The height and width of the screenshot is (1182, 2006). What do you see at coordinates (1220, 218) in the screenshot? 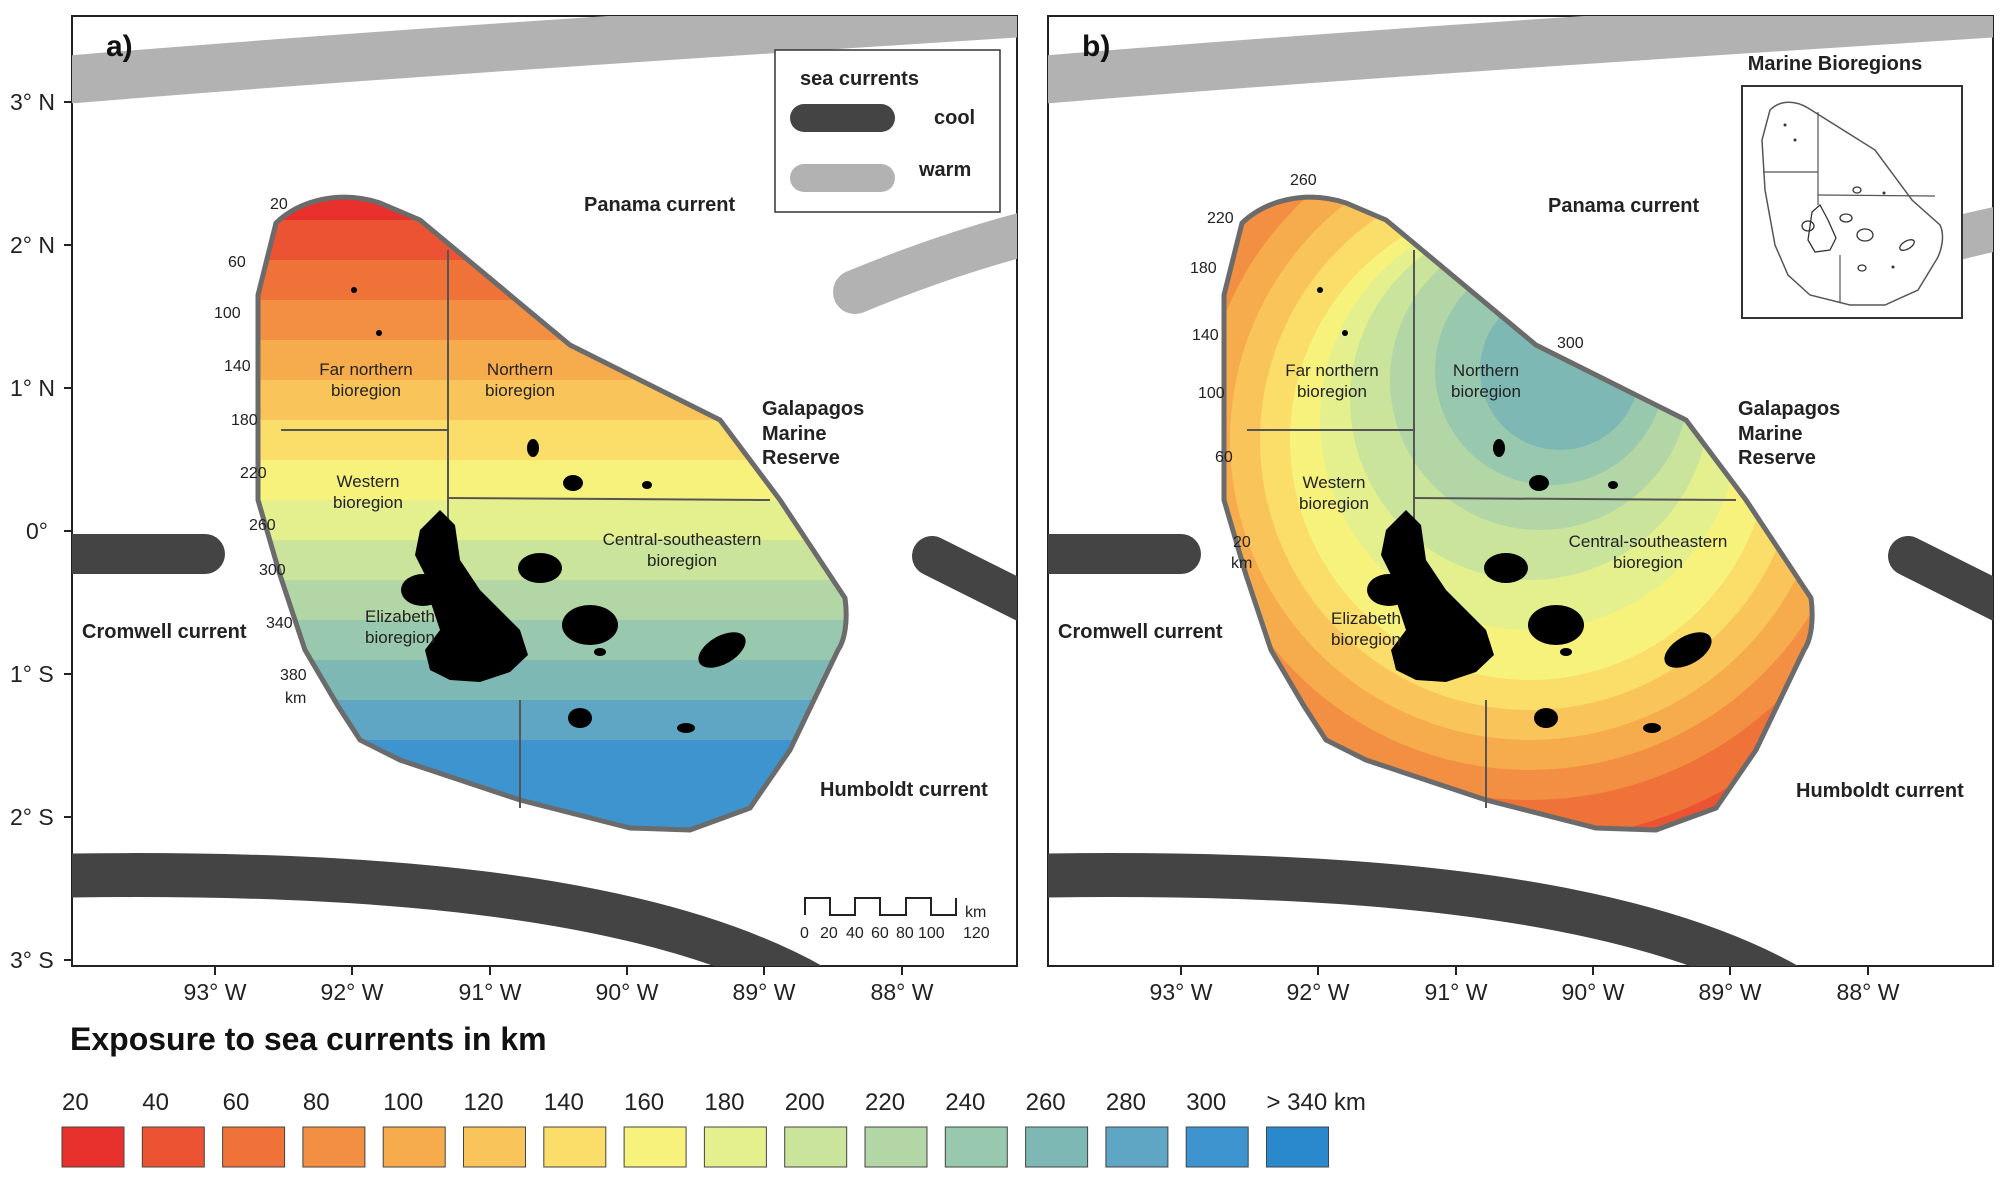
I see `contour-b-220: 220` at bounding box center [1220, 218].